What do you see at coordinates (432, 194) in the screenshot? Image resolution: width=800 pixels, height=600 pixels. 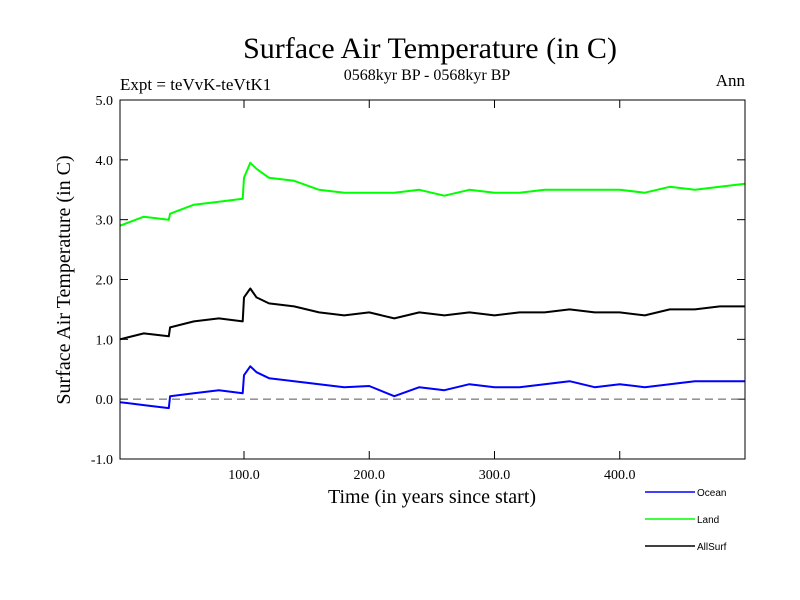 I see `series-line-land` at bounding box center [432, 194].